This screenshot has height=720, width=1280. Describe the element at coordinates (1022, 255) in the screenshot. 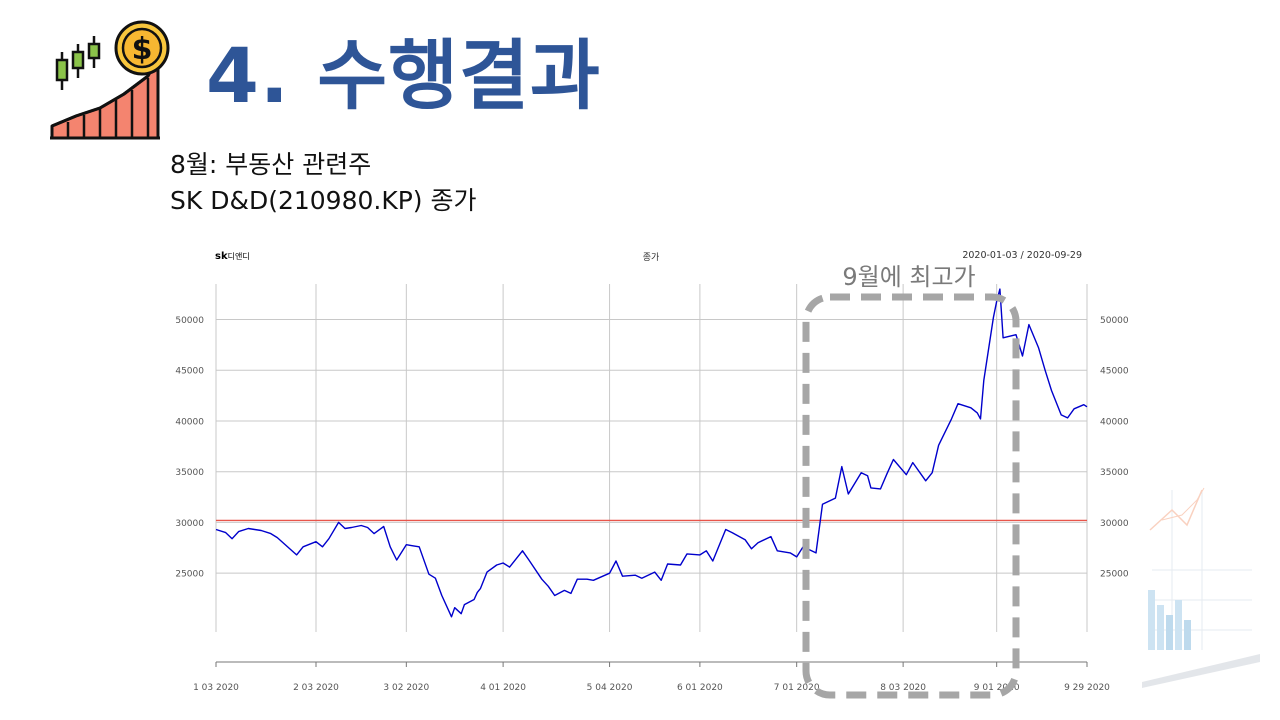

I see `chart-header-date-range: 2020-01-03 / 2020-09-29` at that location.